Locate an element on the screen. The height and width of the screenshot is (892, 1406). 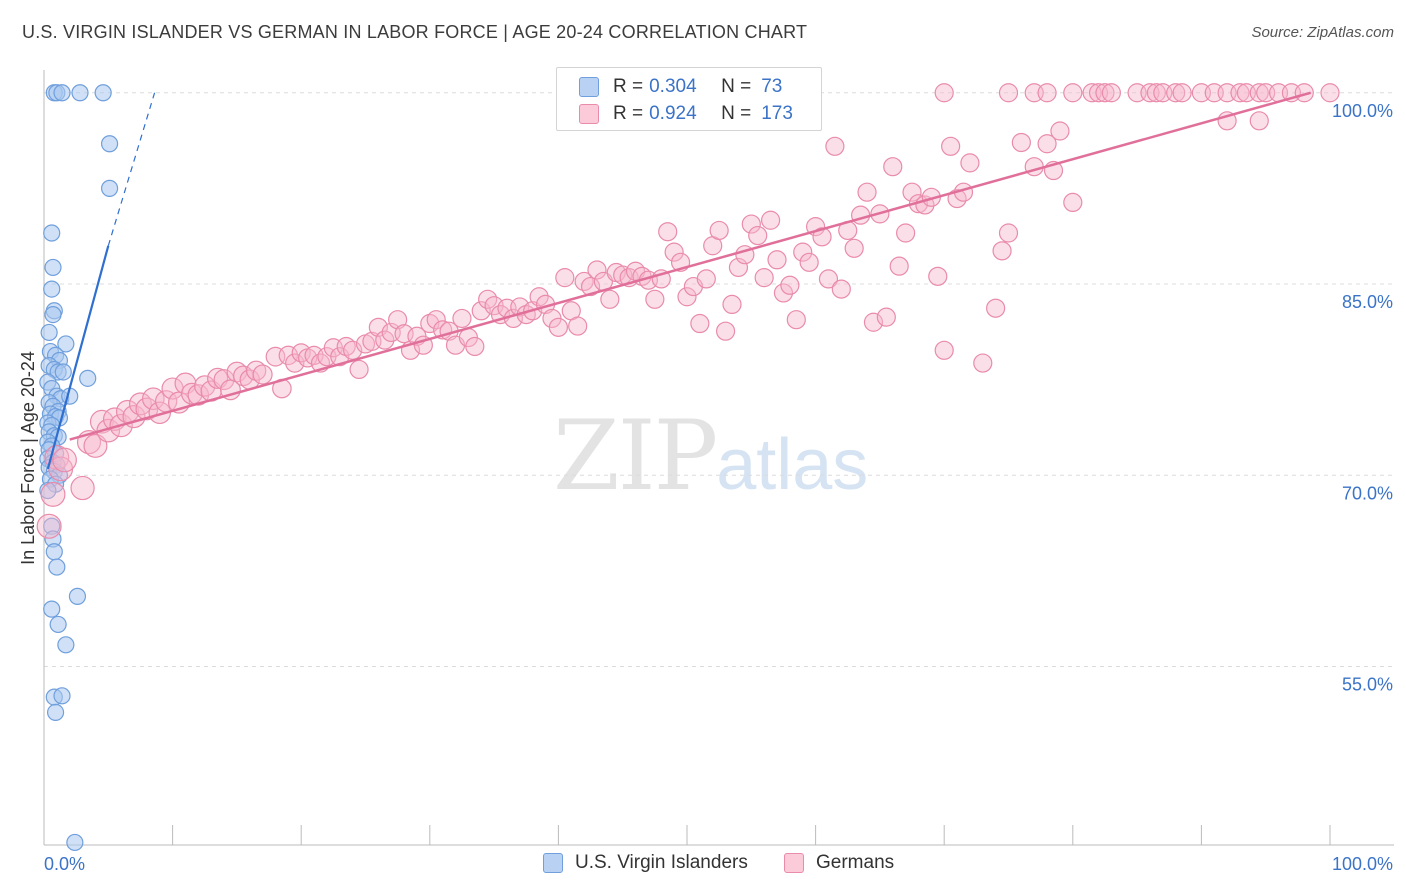
legend-n-value: 173 is located at coordinates (777, 113).